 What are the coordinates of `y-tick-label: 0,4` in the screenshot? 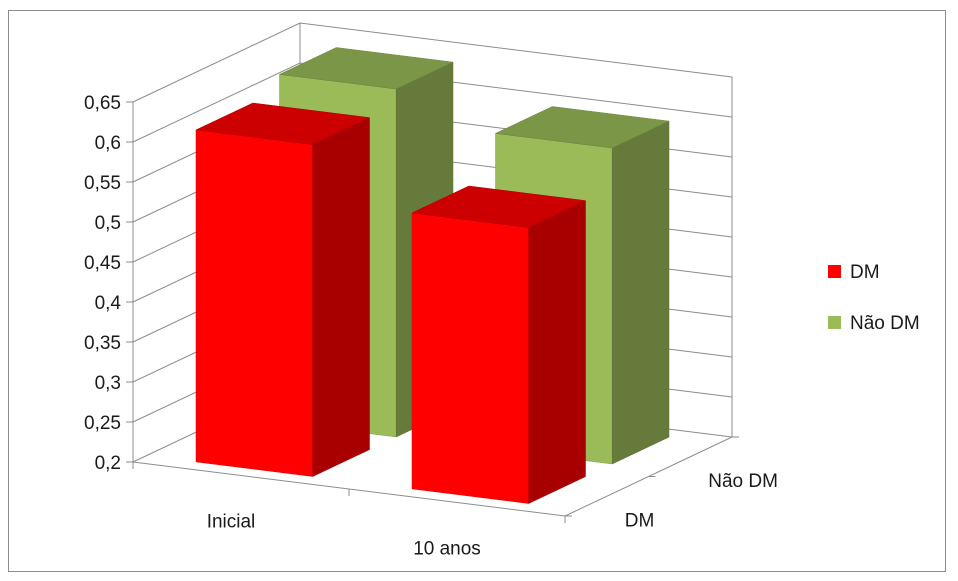 It's located at (108, 303).